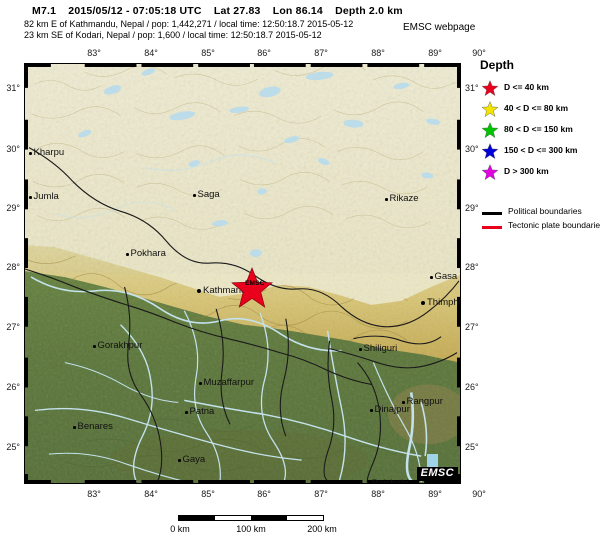  I want to click on emsc-webpage-link: EMSC webpage, so click(439, 27).